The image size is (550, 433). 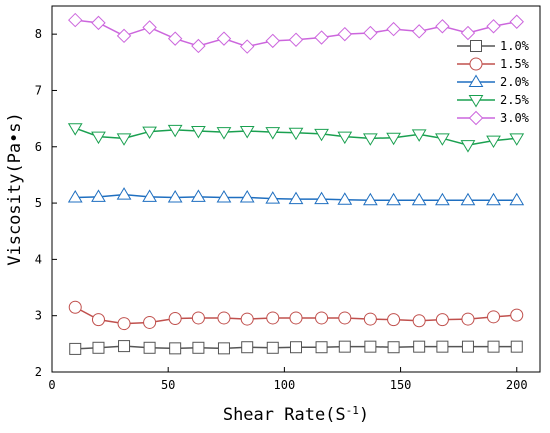 What do you see at coordinates (51, 385) in the screenshot?
I see `x-tick-label: 0` at bounding box center [51, 385].